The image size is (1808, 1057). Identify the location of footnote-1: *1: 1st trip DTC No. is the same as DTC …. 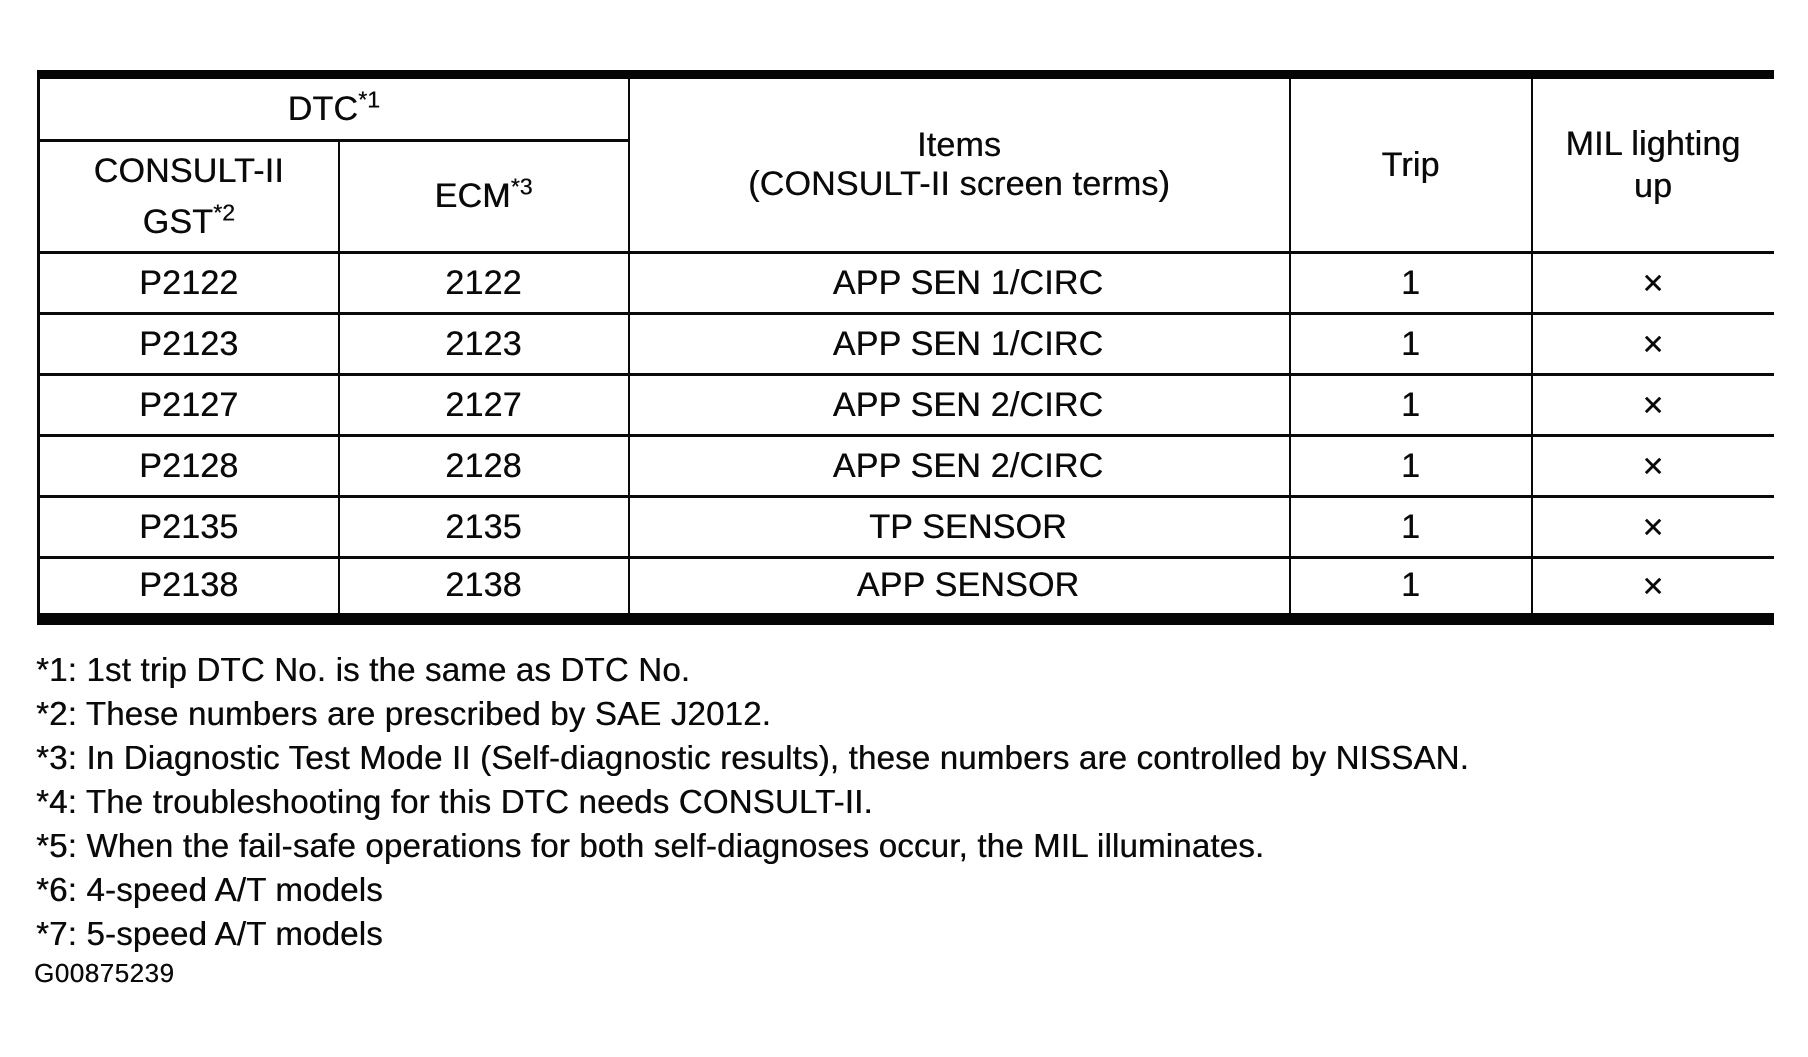
(363, 669).